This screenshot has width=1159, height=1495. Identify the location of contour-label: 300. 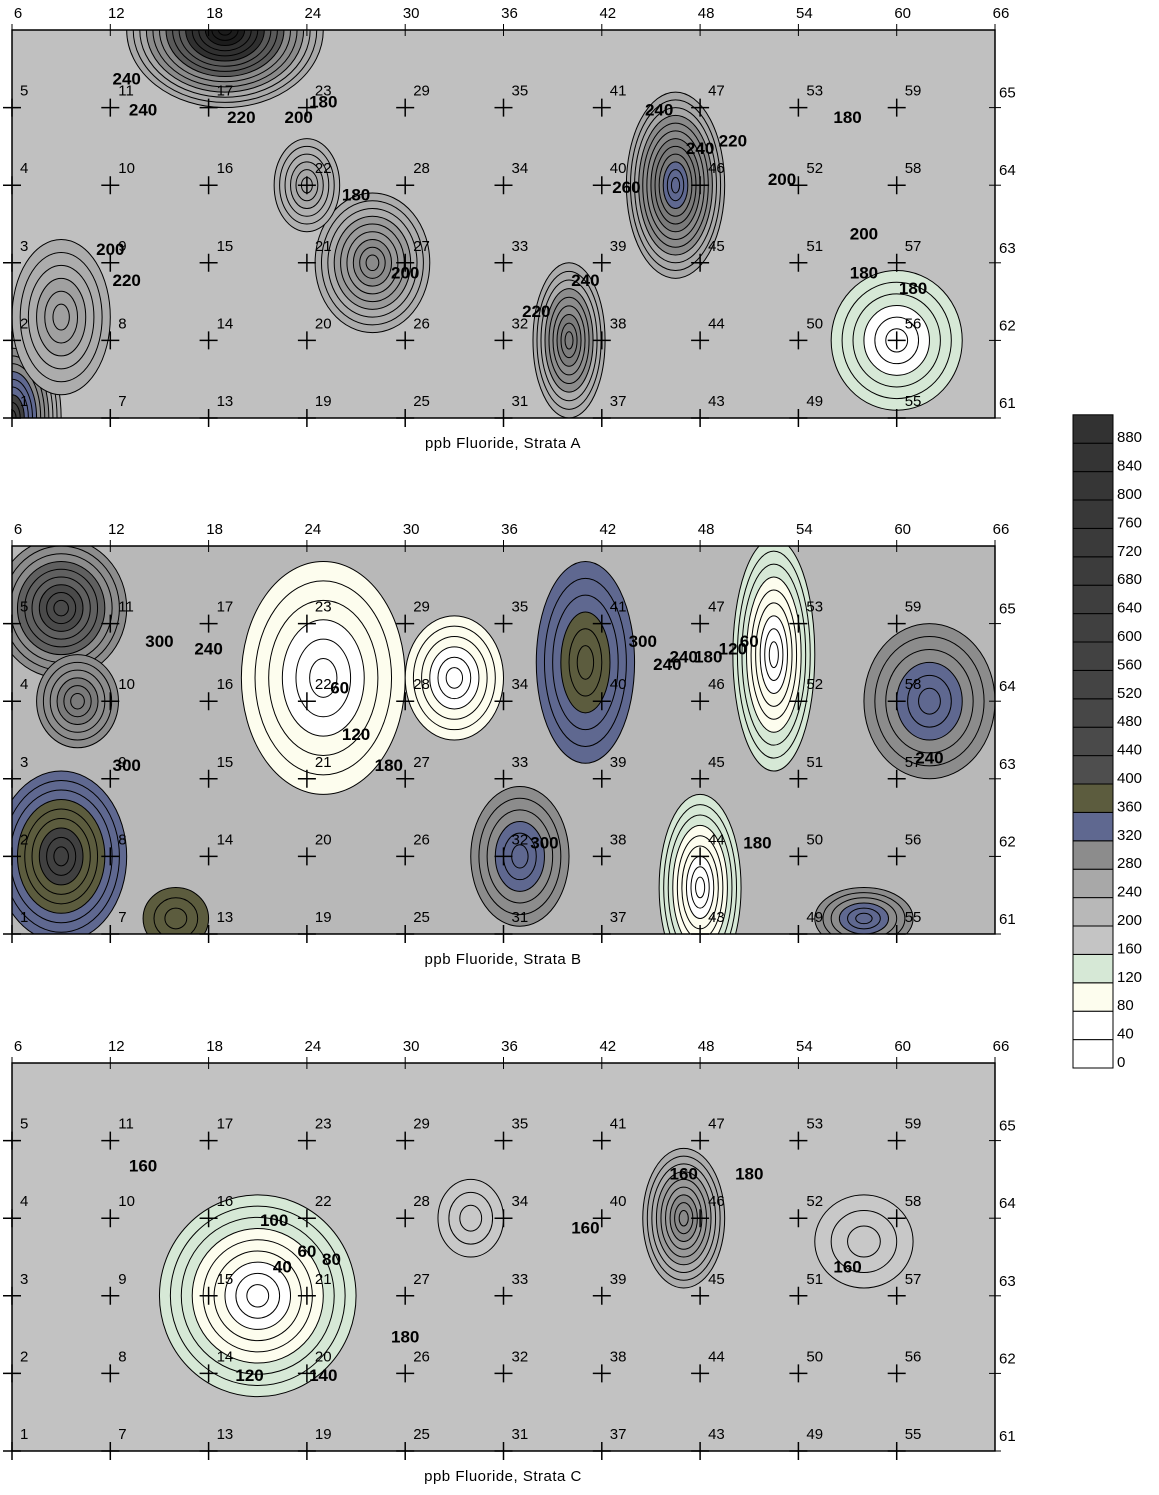
(159, 641).